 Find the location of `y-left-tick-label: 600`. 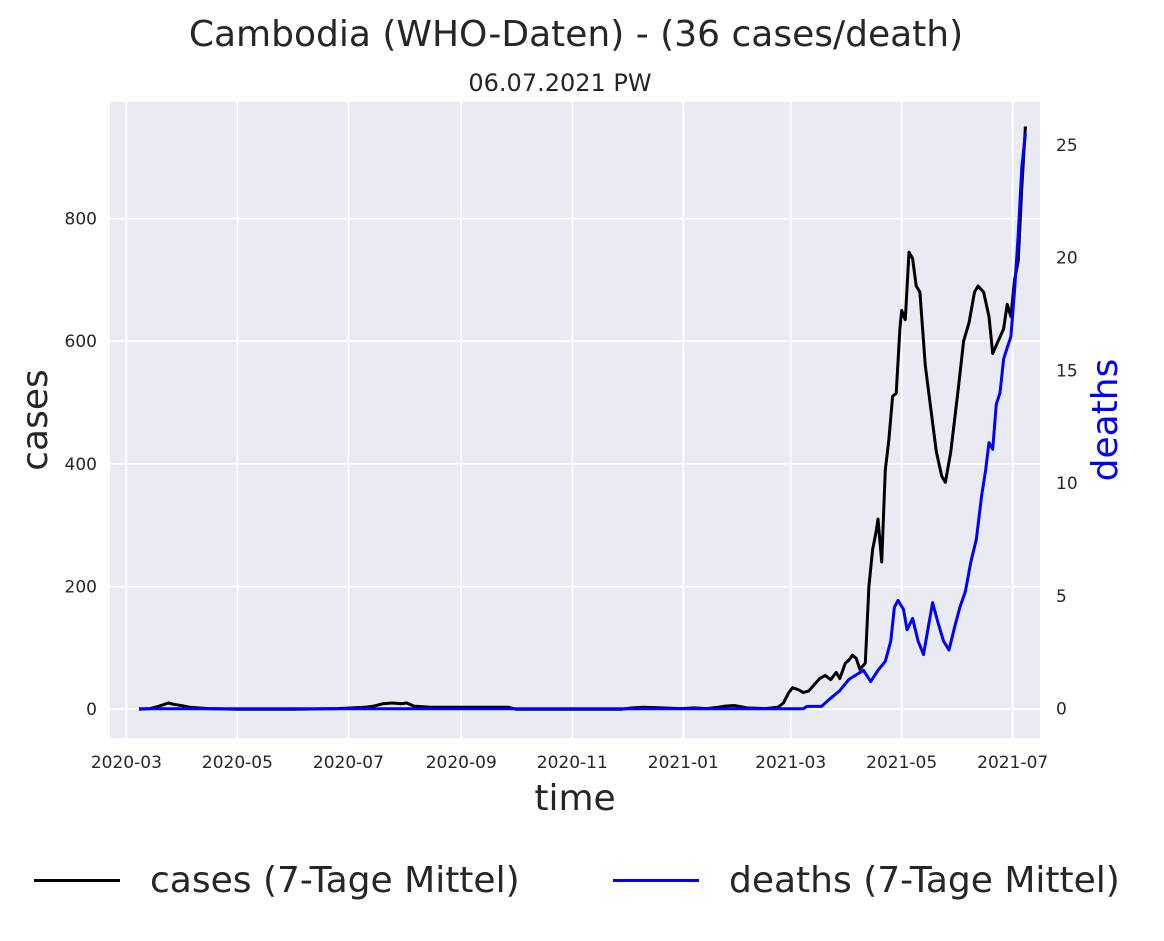

y-left-tick-label: 600 is located at coordinates (81, 342).